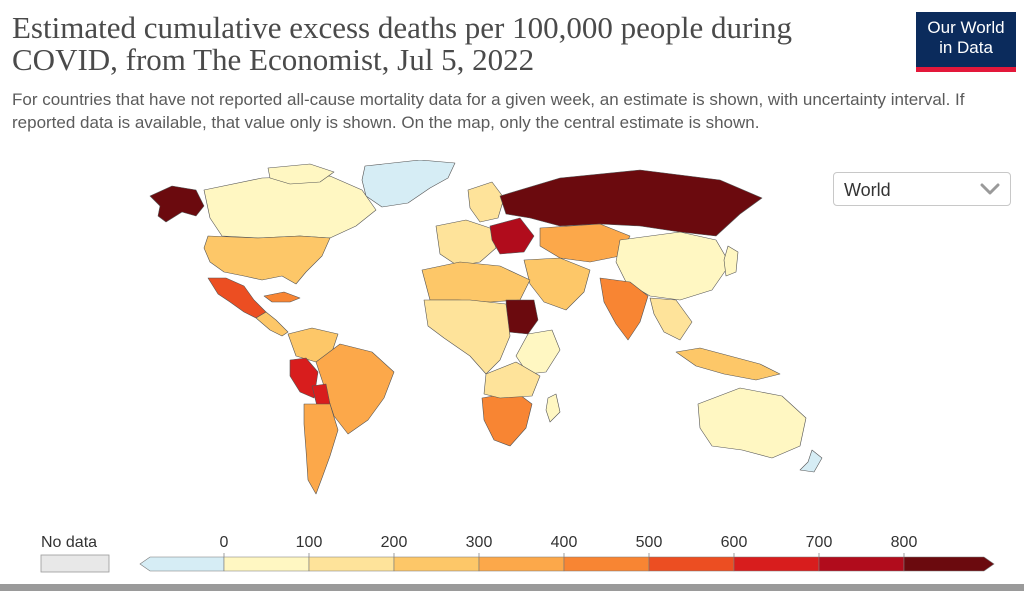  Describe the element at coordinates (538, 352) in the screenshot. I see `region-east-africa` at that location.